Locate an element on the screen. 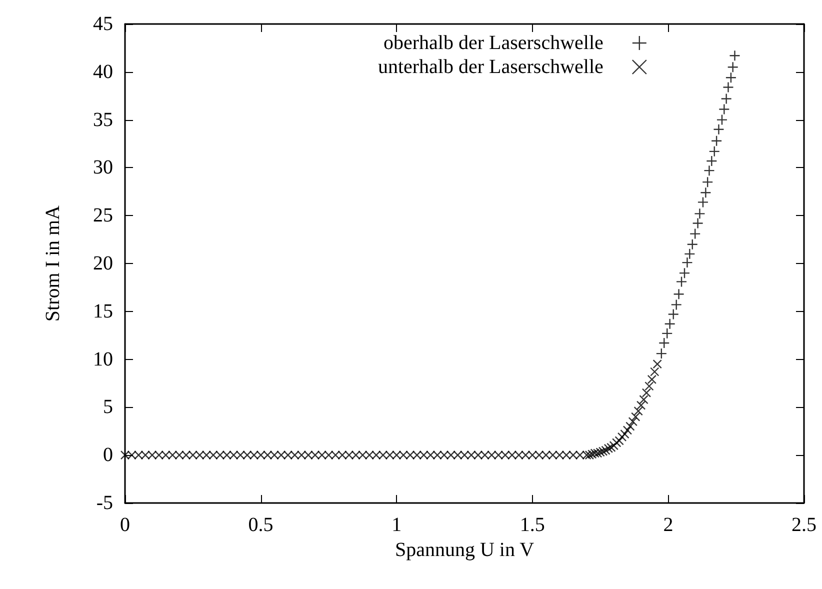 The height and width of the screenshot is (589, 822). y-tick-label: -5 is located at coordinates (104, 503).